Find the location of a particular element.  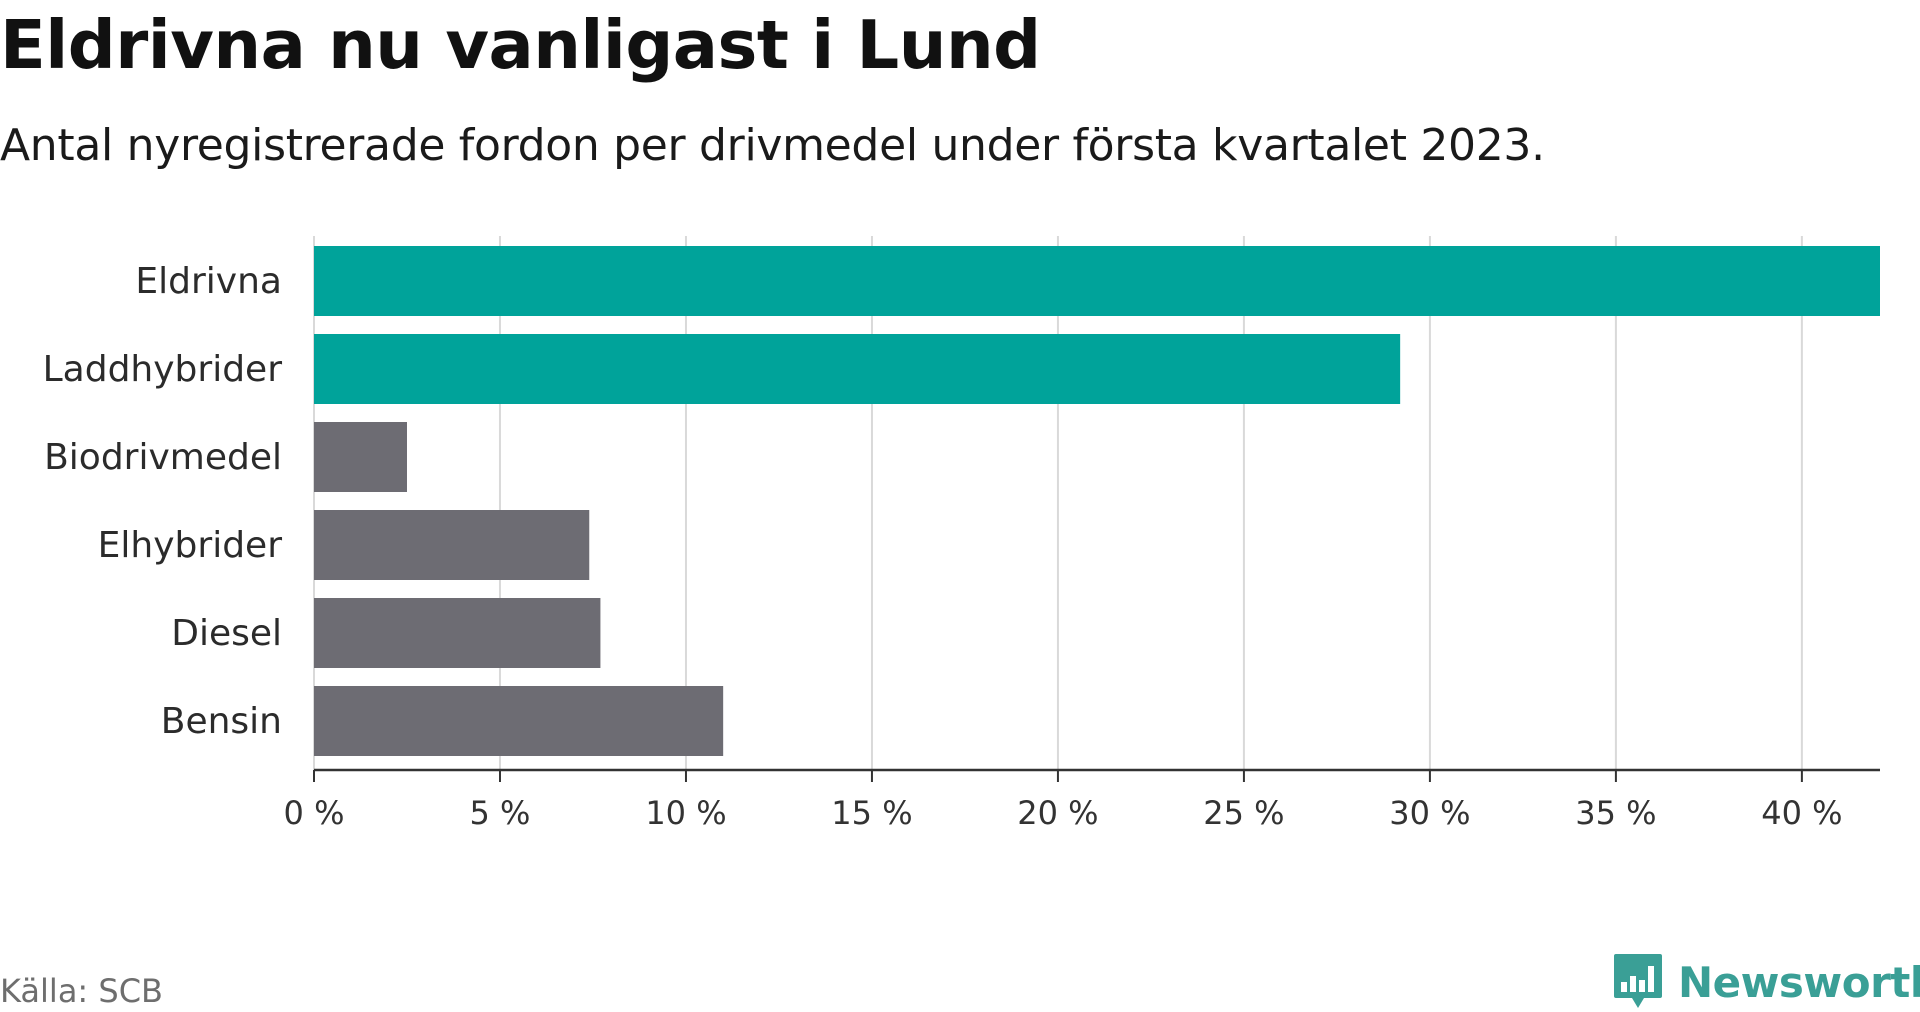

category-label: Eldrivna is located at coordinates (208, 281).